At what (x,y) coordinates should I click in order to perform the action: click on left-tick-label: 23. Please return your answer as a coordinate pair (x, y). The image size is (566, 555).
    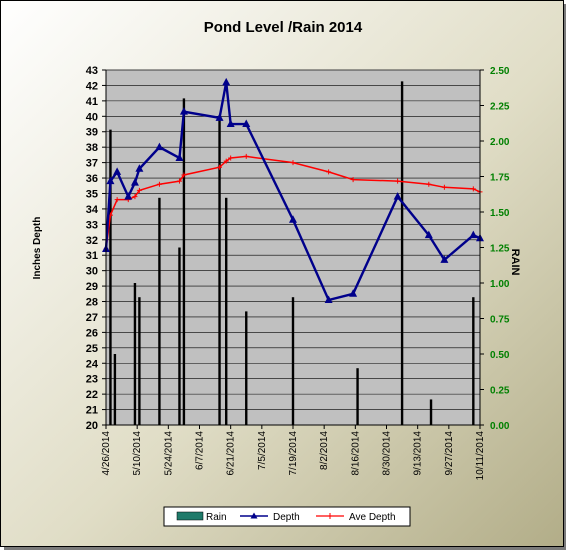
    Looking at the image, I should click on (92, 380).